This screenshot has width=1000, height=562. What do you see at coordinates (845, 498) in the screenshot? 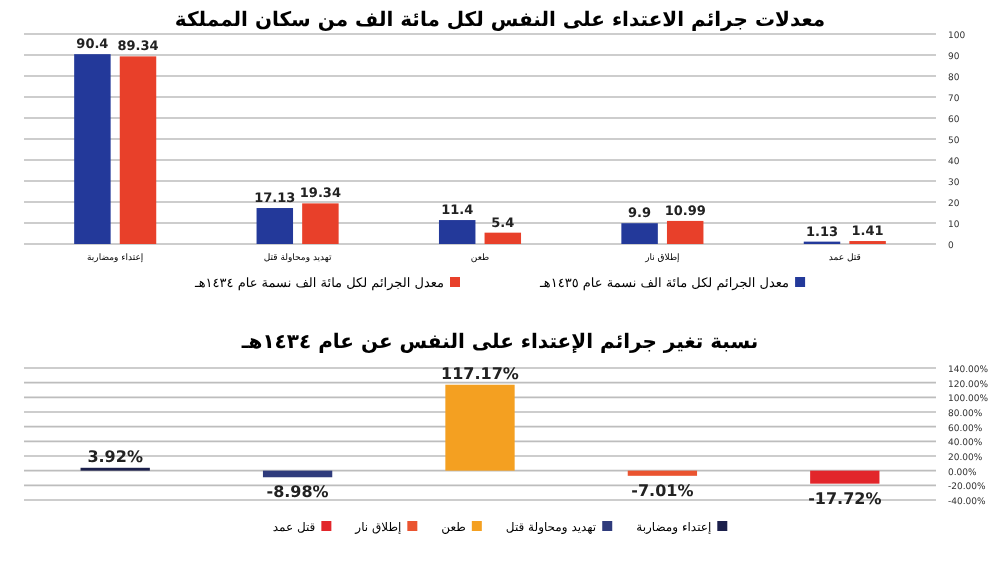
I see `data-label: -17.72%` at bounding box center [845, 498].